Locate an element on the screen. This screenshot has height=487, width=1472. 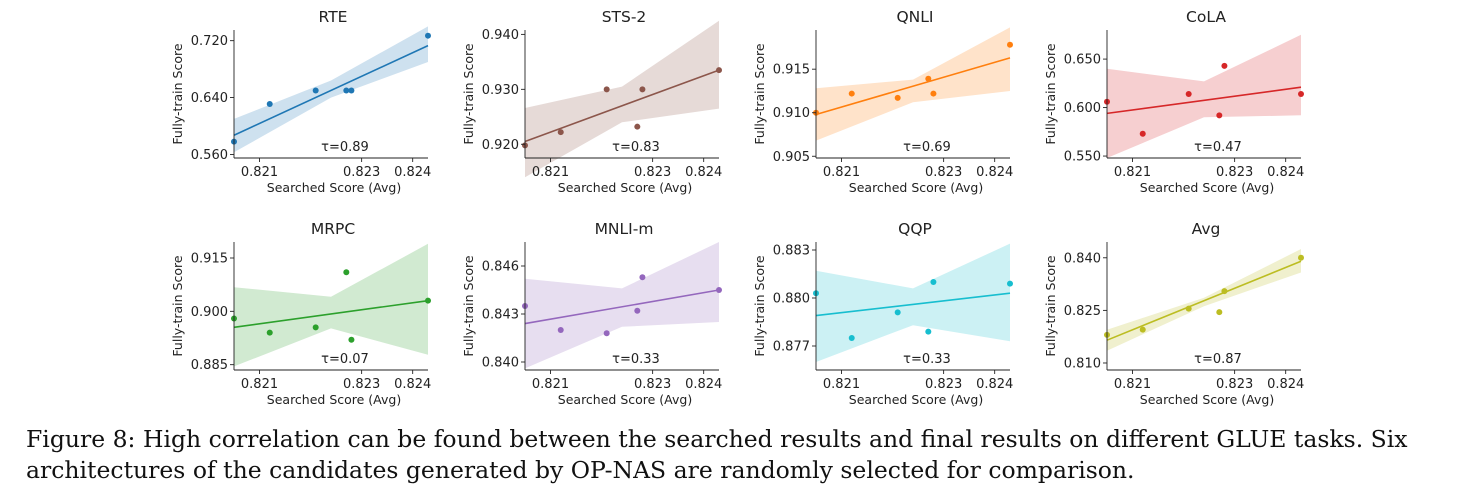
subplot-title: RTE is located at coordinates (333, 17).